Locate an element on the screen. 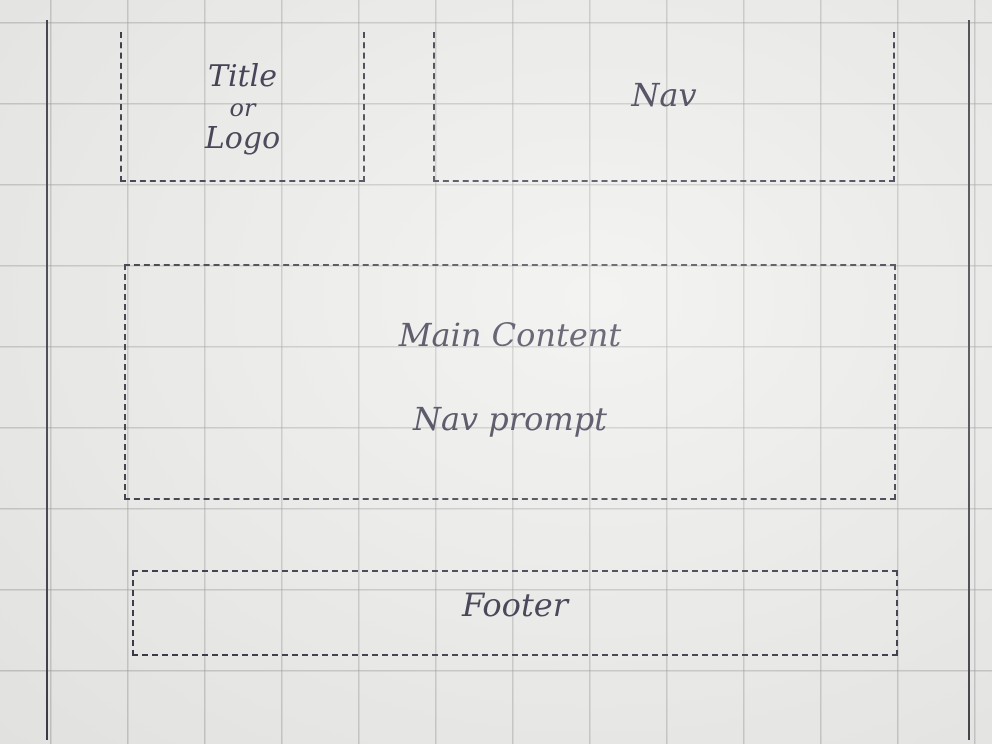 Image resolution: width=992 pixels, height=744 pixels. nav-region is located at coordinates (664, 107).